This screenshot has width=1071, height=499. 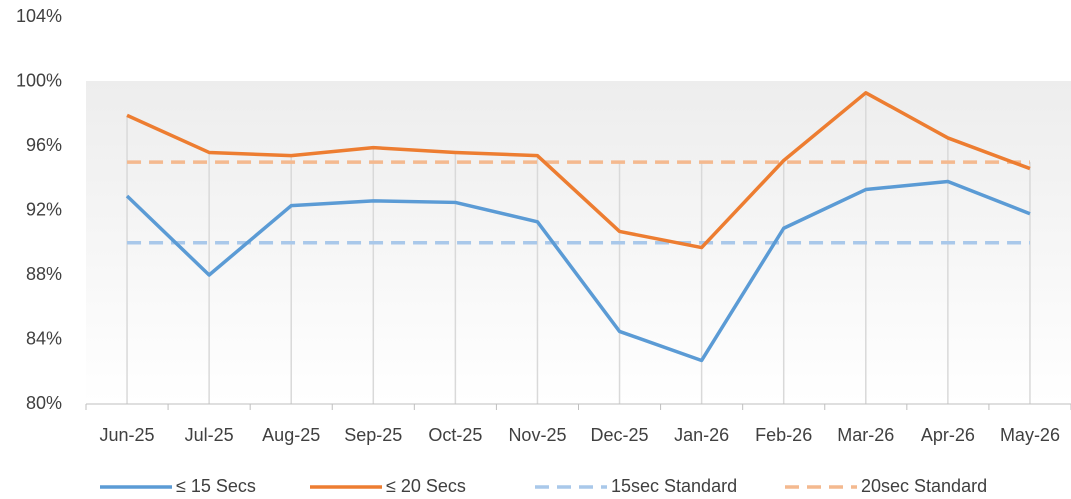 What do you see at coordinates (44, 274) in the screenshot?
I see `y-tick-label: 88%` at bounding box center [44, 274].